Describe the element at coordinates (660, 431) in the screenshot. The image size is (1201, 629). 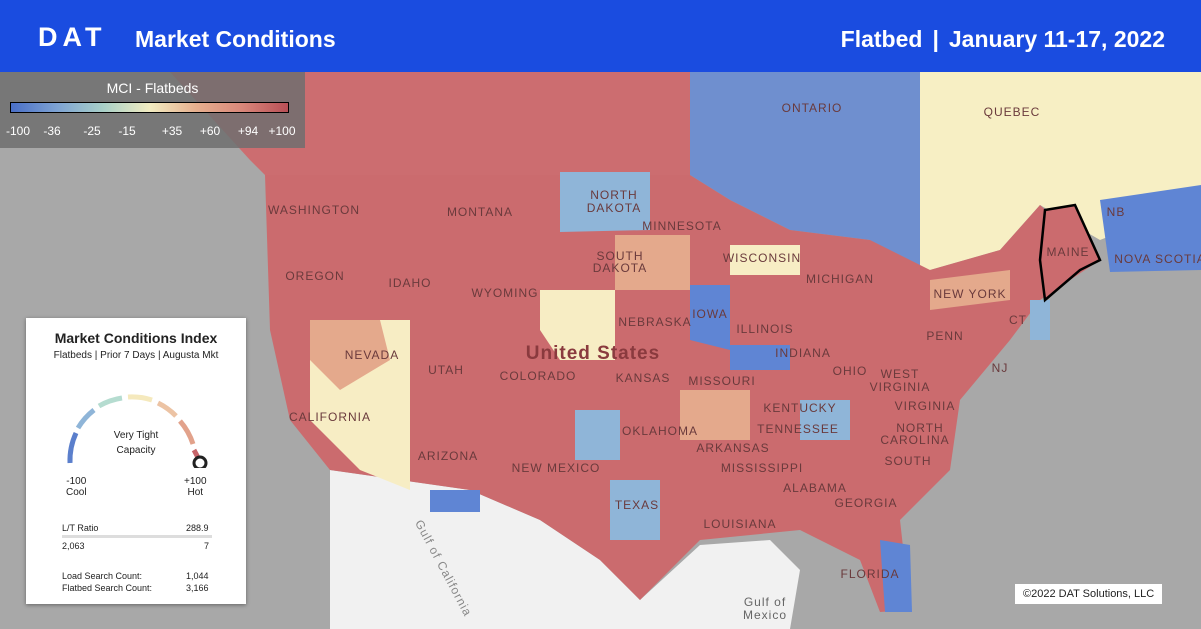
I see `map-label: OKLAHOMA` at that location.